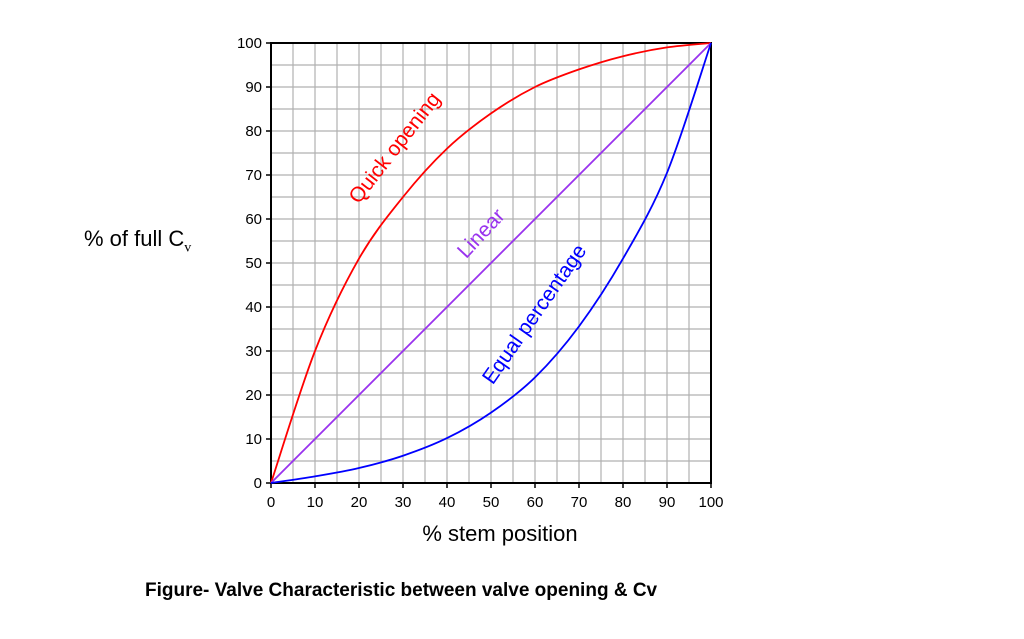  I want to click on y-tick-label: 80, so click(253, 131).